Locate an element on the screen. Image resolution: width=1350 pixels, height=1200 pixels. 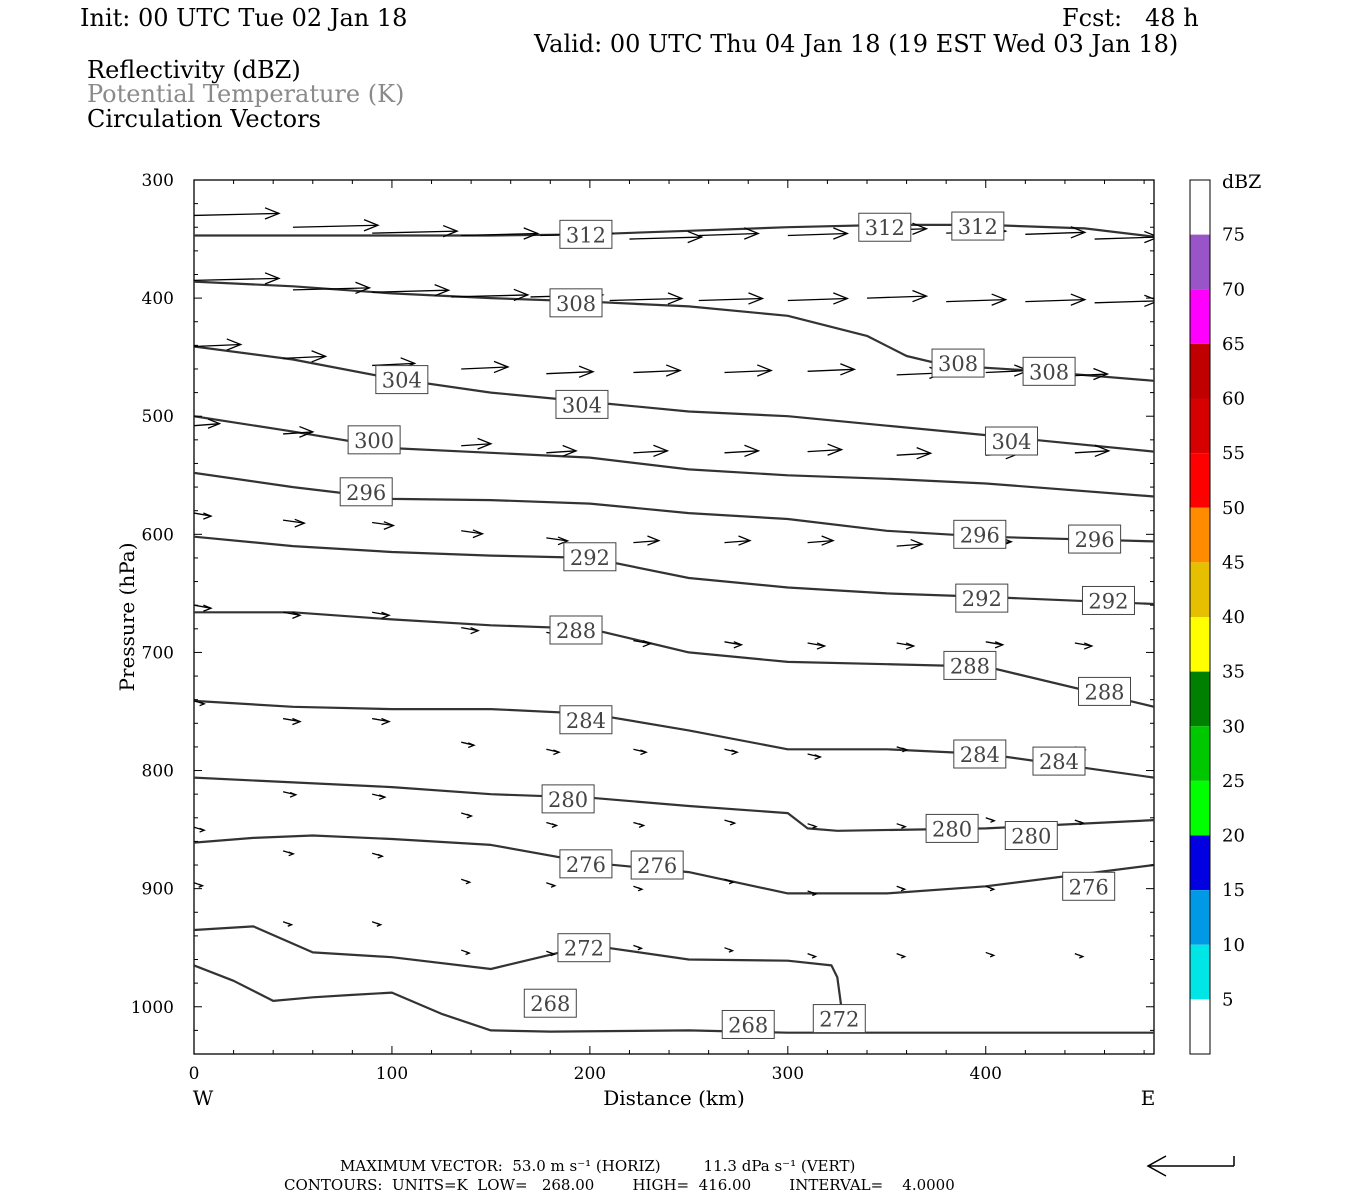
y-tick-label: 1000 is located at coordinates (152, 1008).